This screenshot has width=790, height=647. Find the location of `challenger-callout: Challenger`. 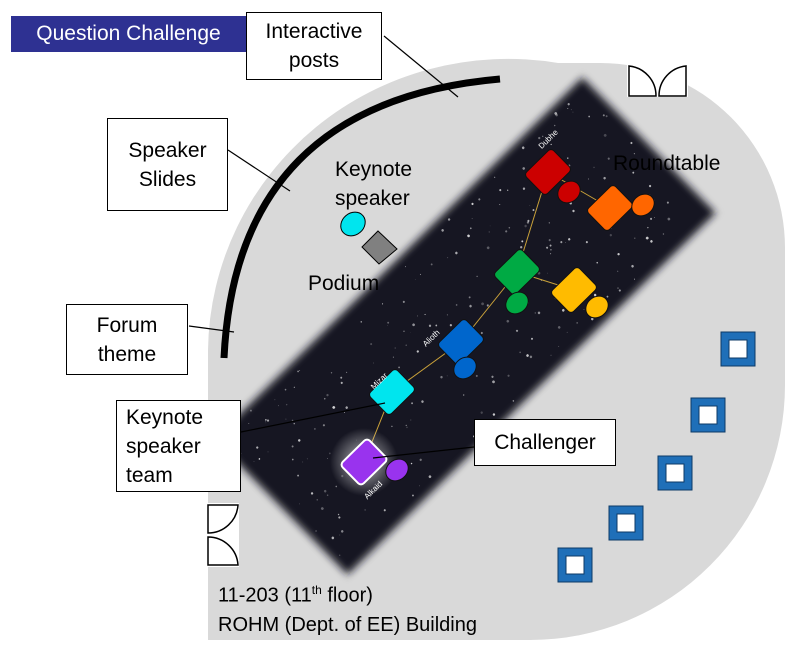

challenger-callout: Challenger is located at coordinates (545, 442).